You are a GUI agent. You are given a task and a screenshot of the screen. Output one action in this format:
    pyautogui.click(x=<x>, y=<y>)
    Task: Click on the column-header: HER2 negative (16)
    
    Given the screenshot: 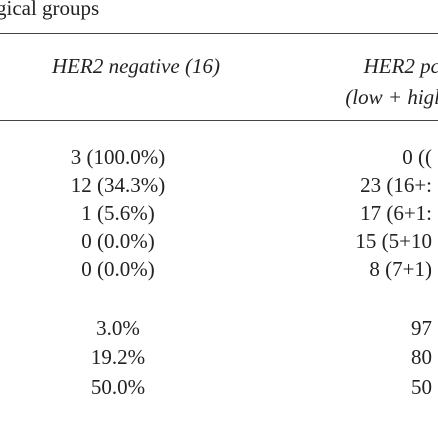 What is the action you would take?
    pyautogui.click(x=135, y=66)
    